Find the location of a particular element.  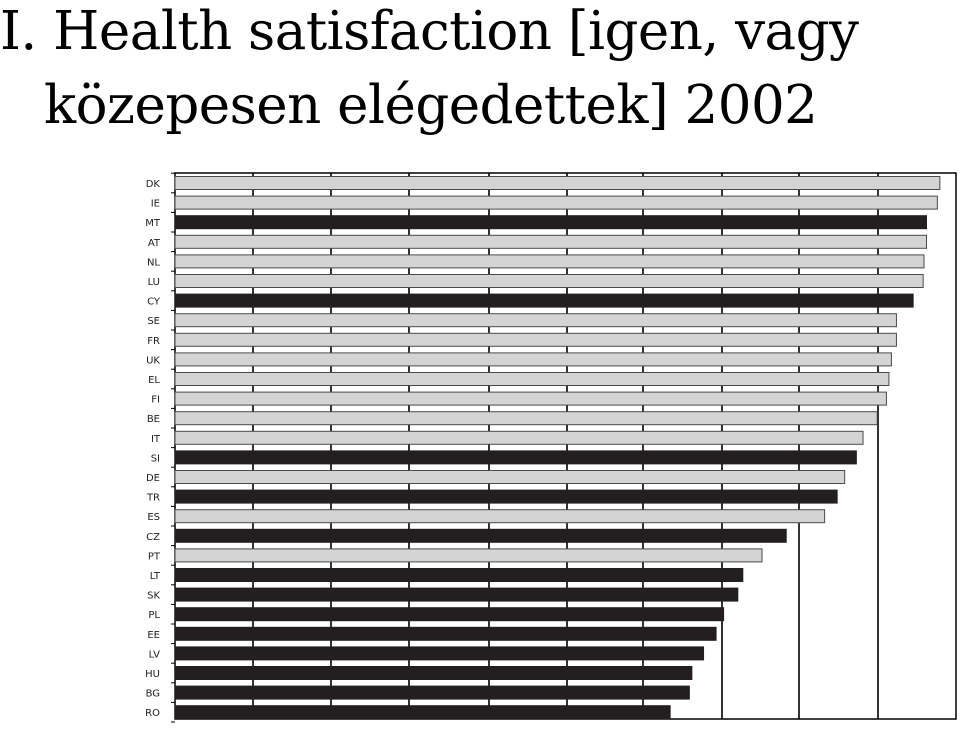

bar-at is located at coordinates (550, 241).